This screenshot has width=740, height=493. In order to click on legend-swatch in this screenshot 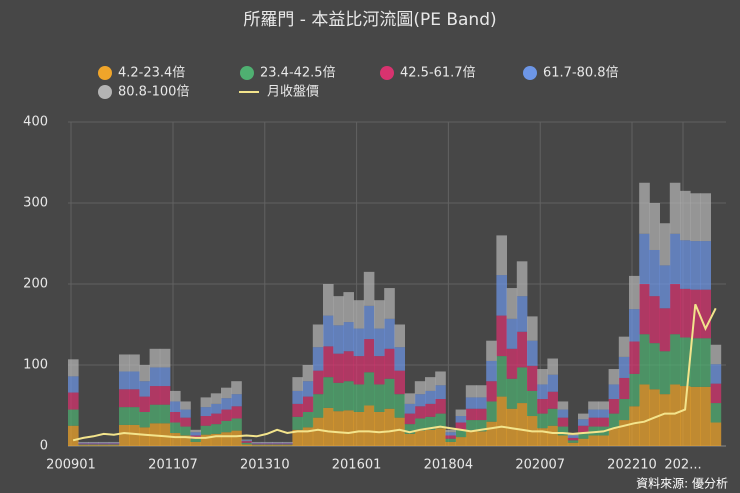, I will do `click(105, 73)`.